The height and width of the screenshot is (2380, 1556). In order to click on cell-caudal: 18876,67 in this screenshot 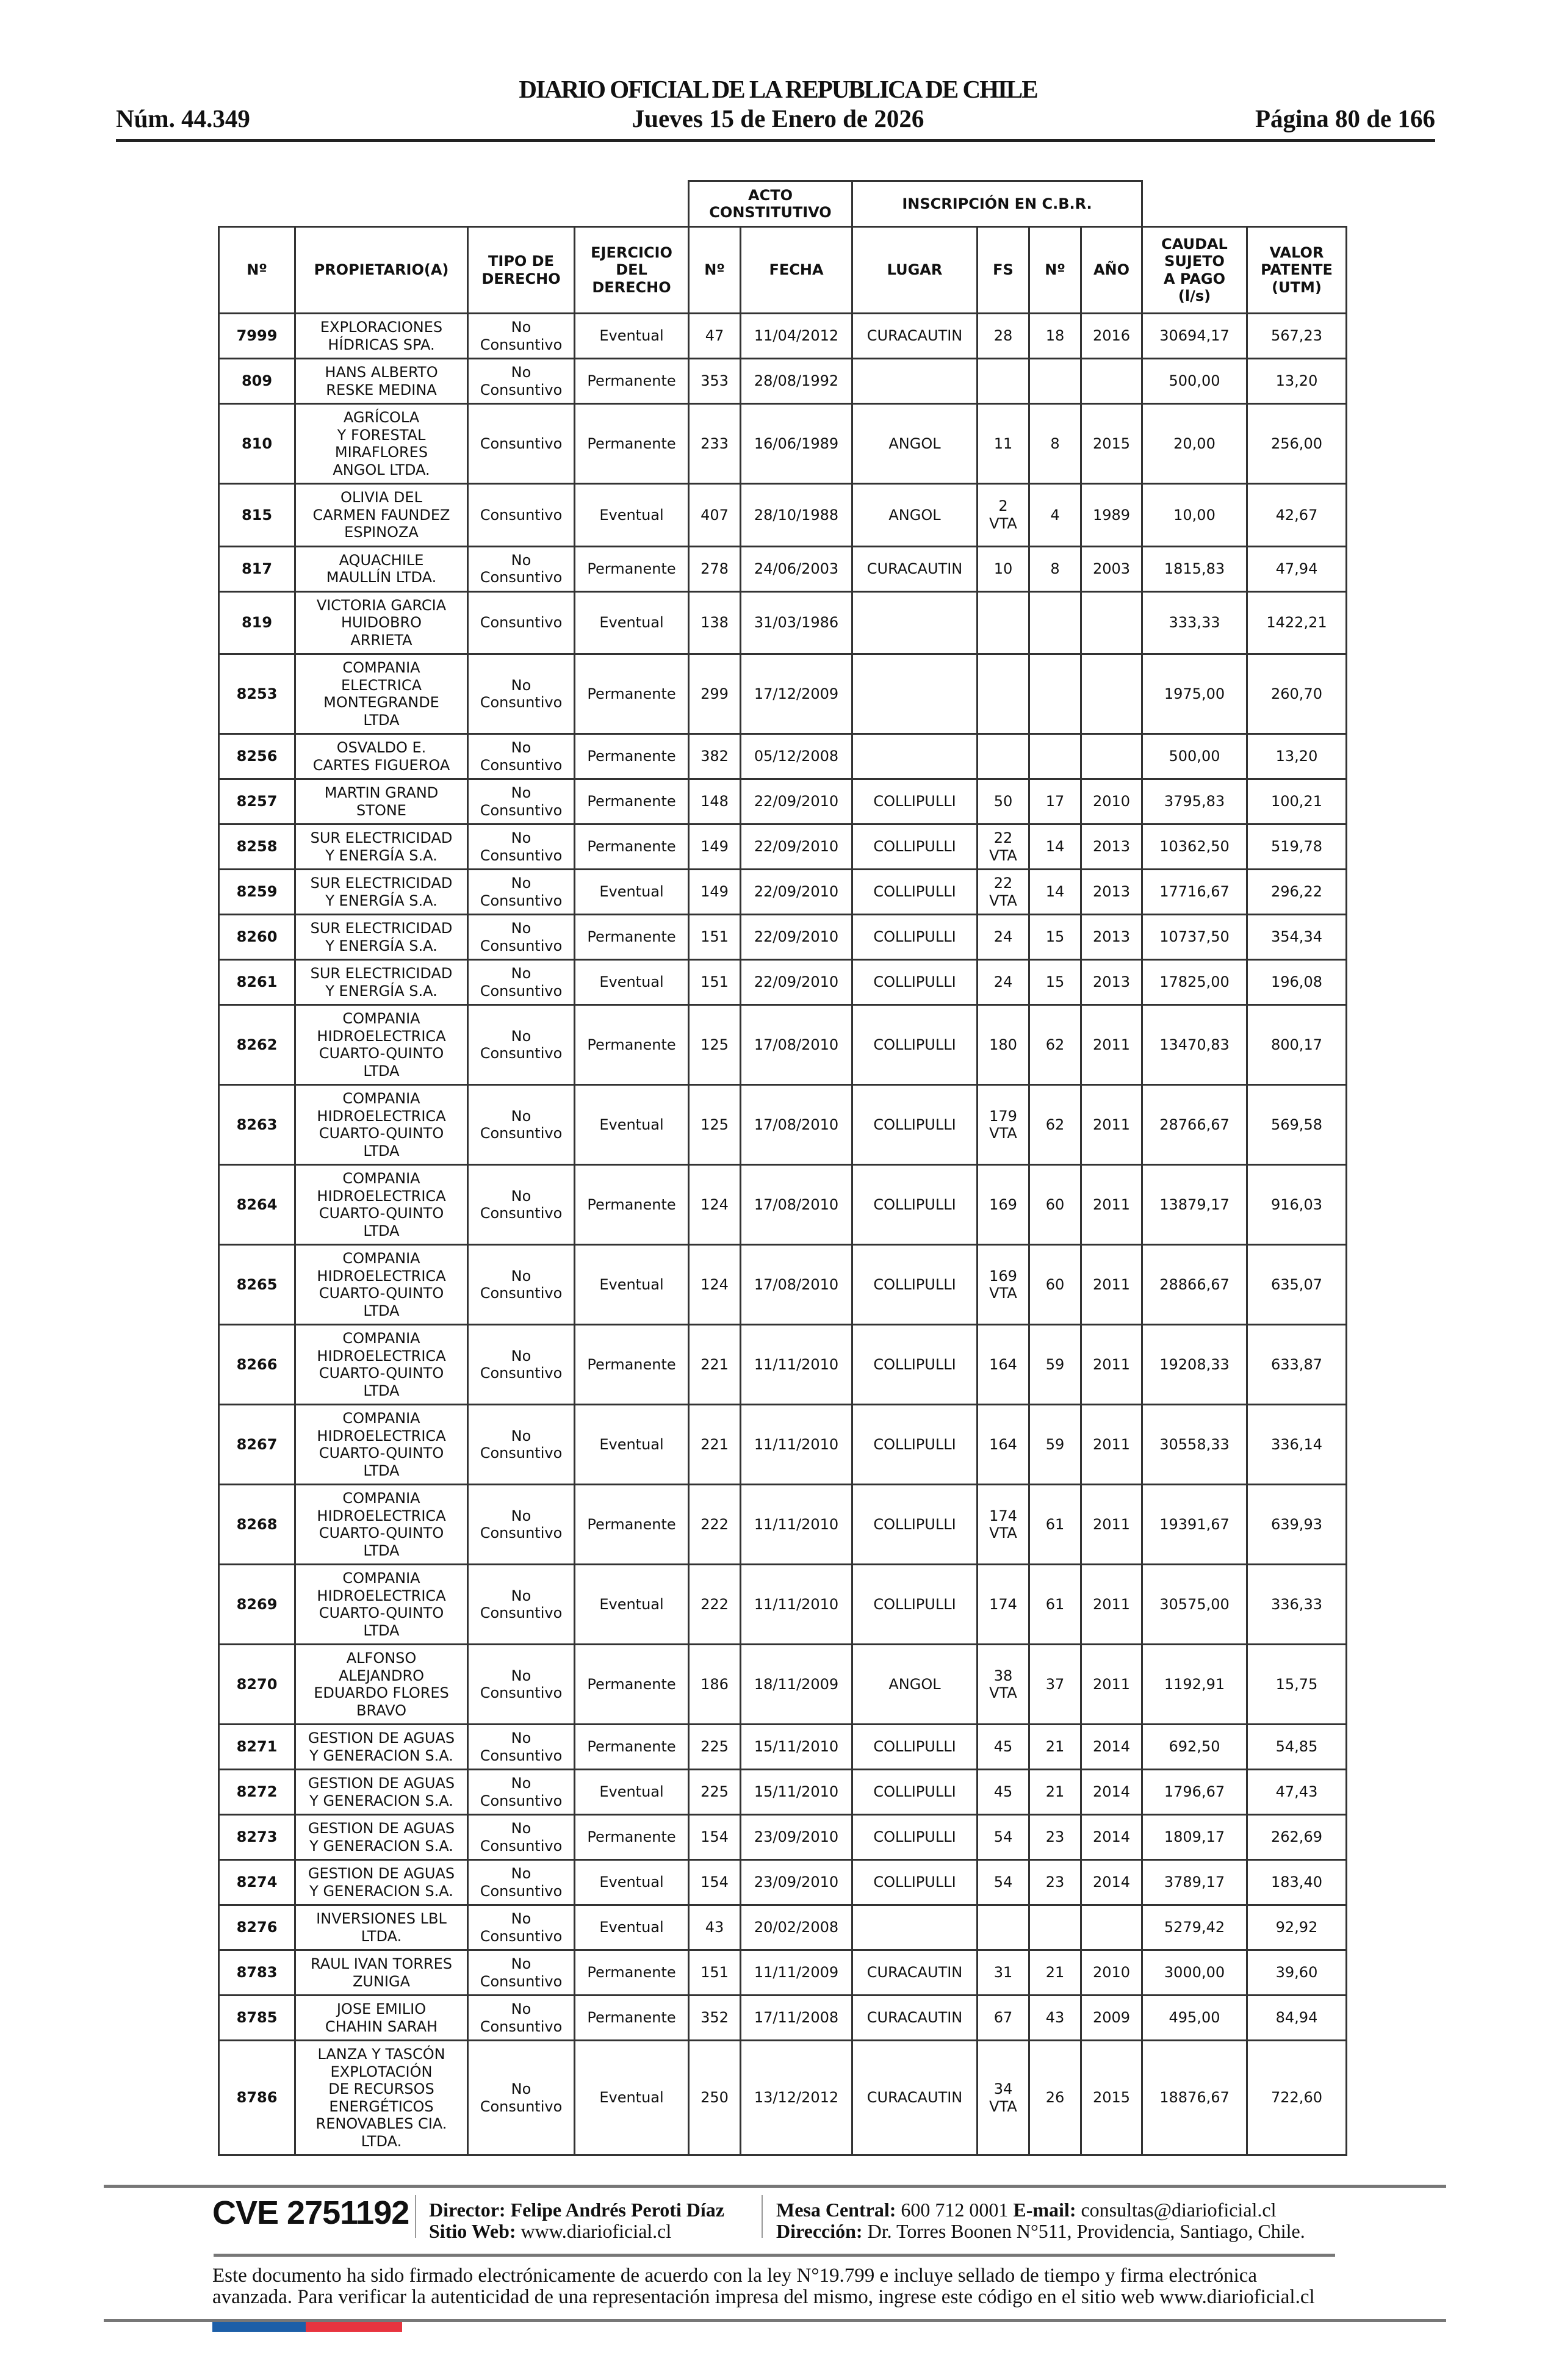, I will do `click(1195, 2098)`.